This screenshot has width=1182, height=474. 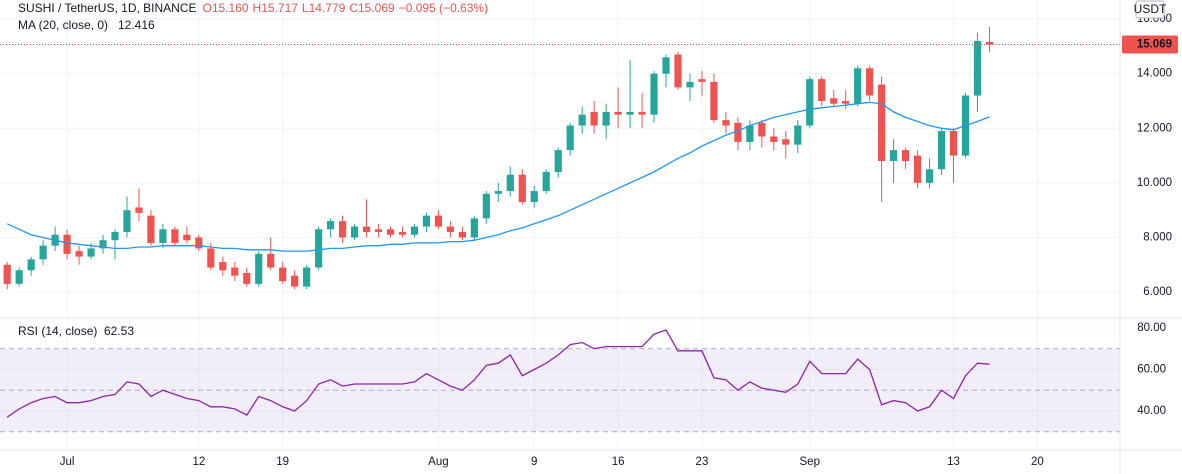 What do you see at coordinates (67, 462) in the screenshot?
I see `x-tick-label: Jul` at bounding box center [67, 462].